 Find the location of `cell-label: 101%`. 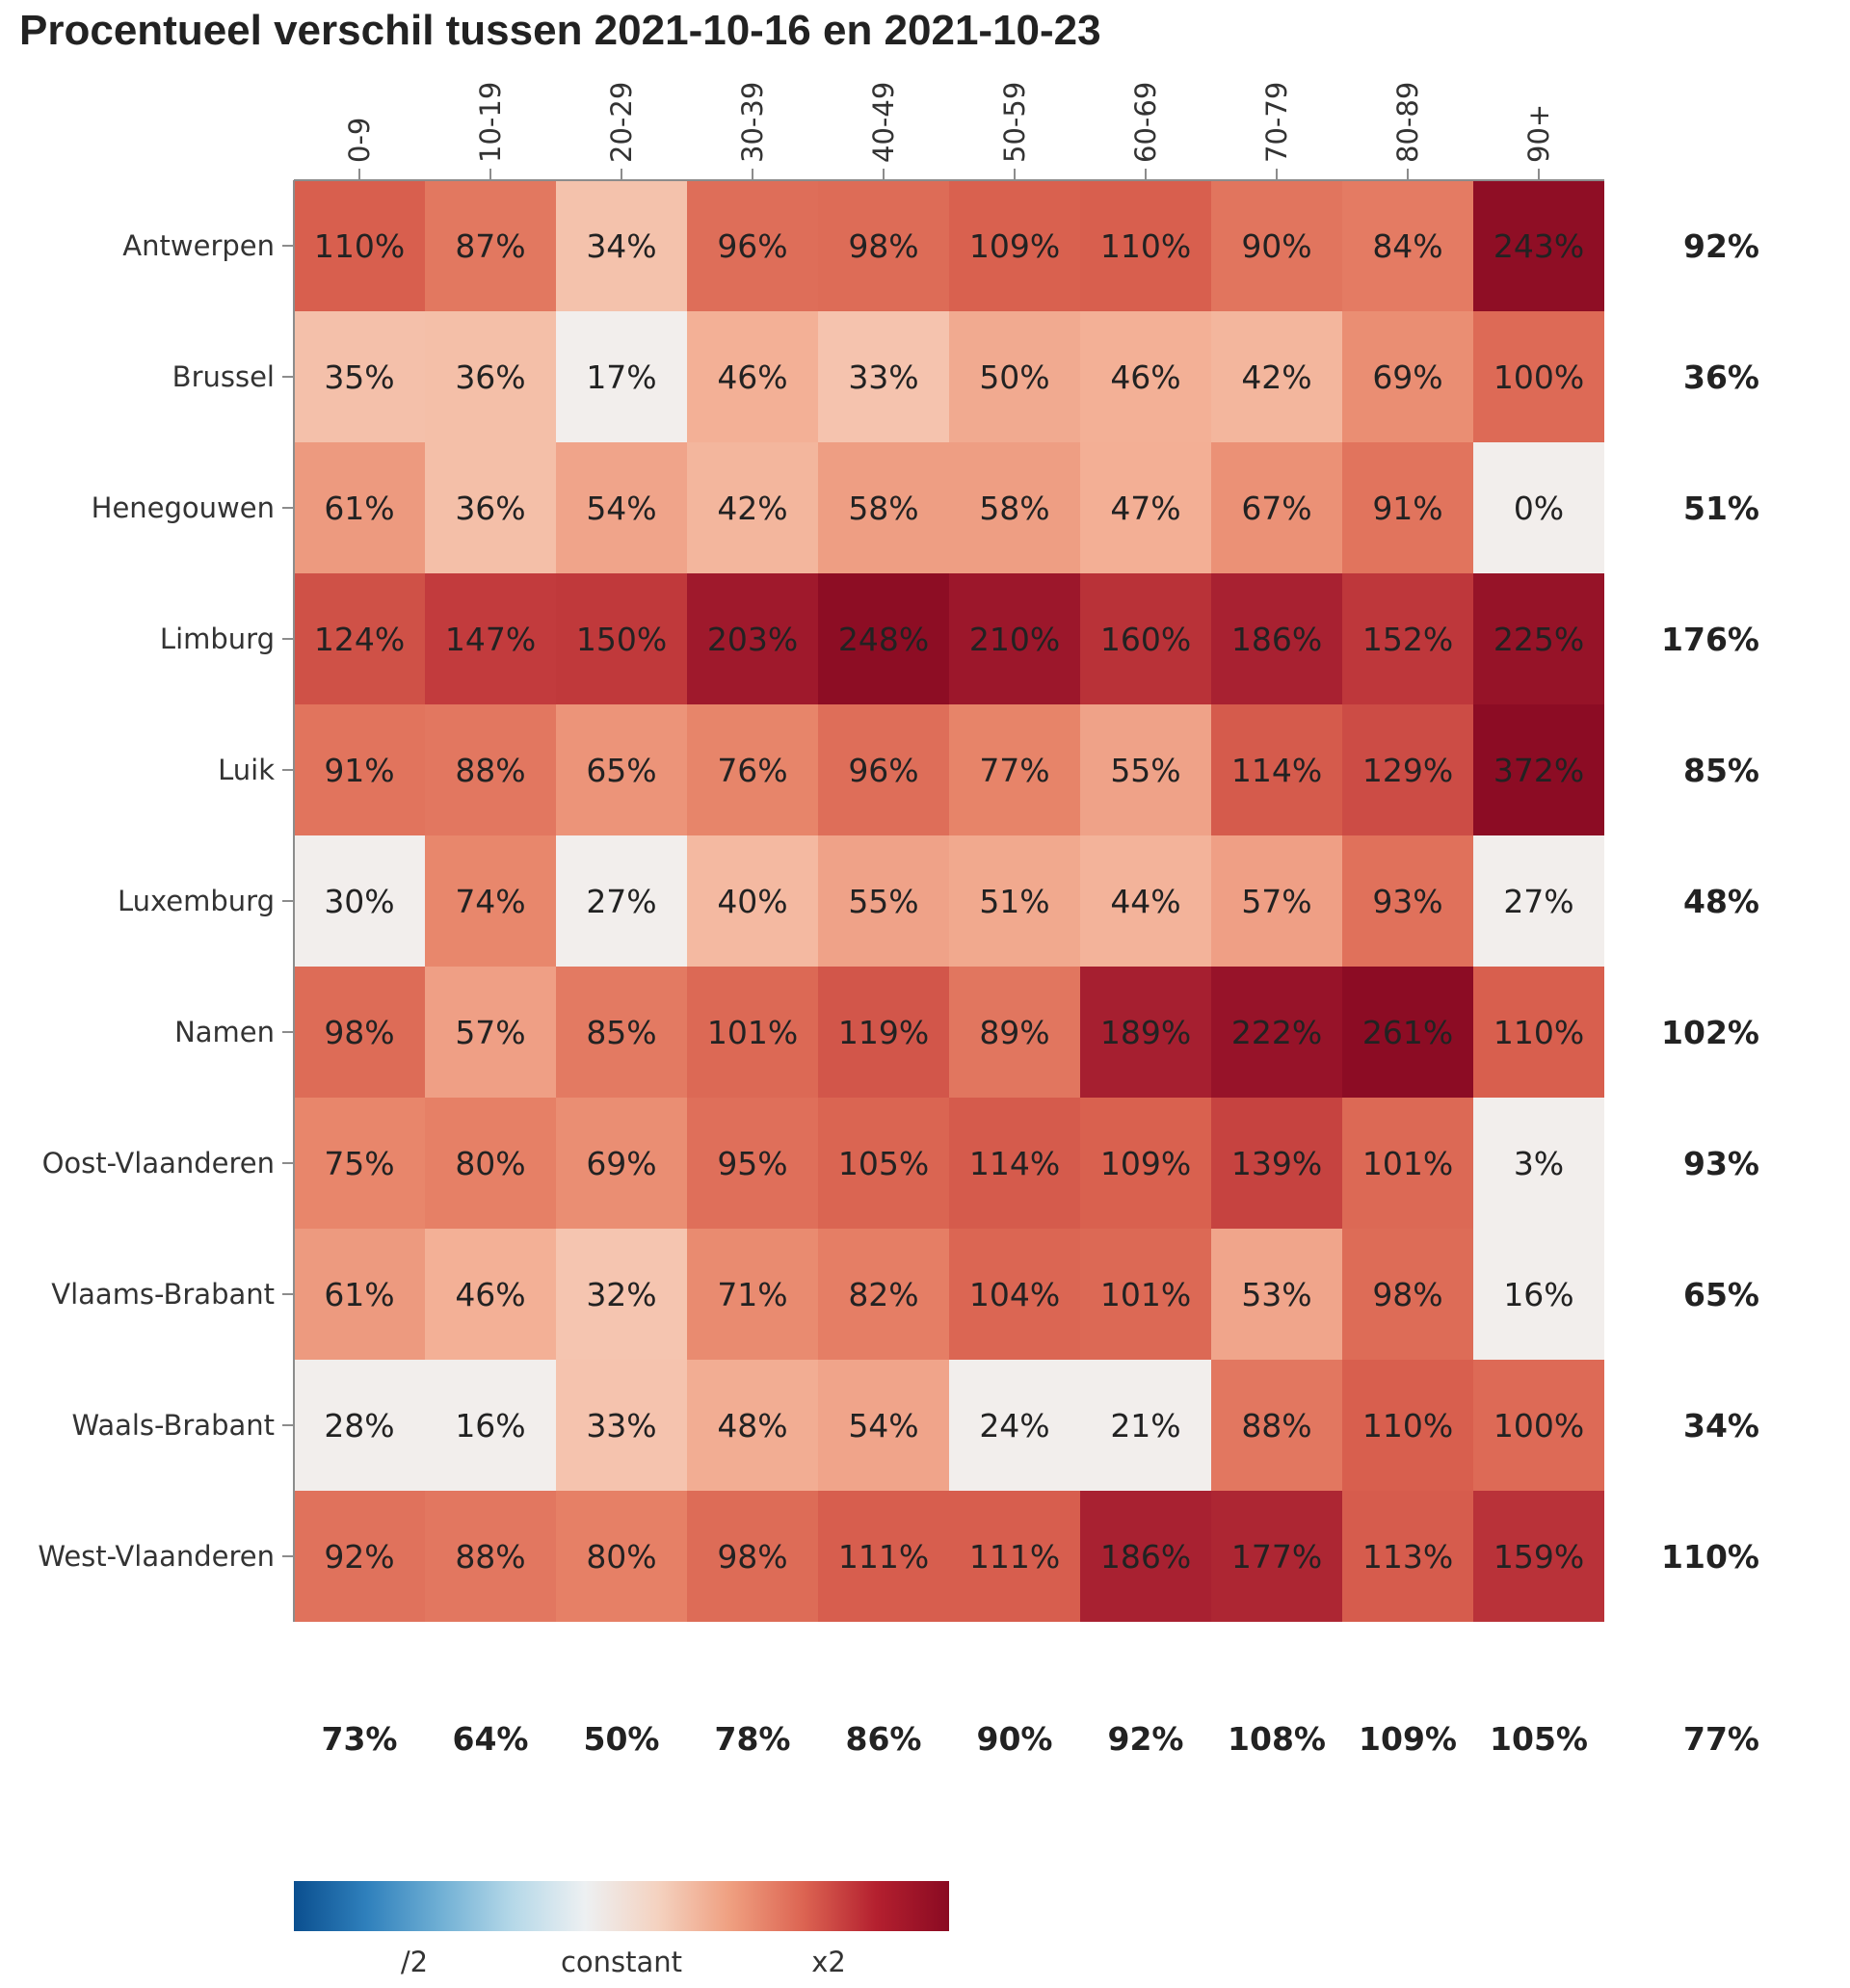

cell-label: 101% is located at coordinates (1145, 1294).